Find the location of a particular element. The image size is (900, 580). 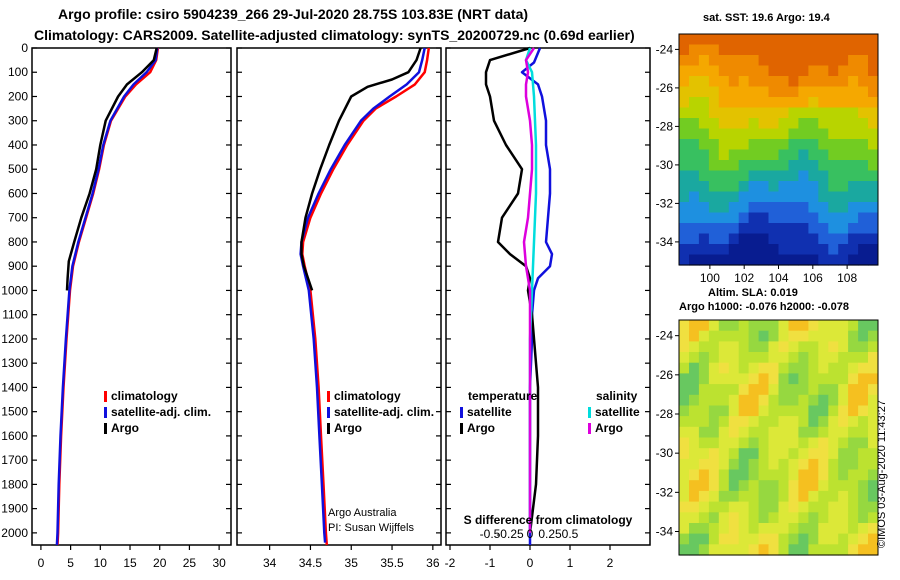

map-xtick-label-0-4: 108 is located at coordinates (847, 278).